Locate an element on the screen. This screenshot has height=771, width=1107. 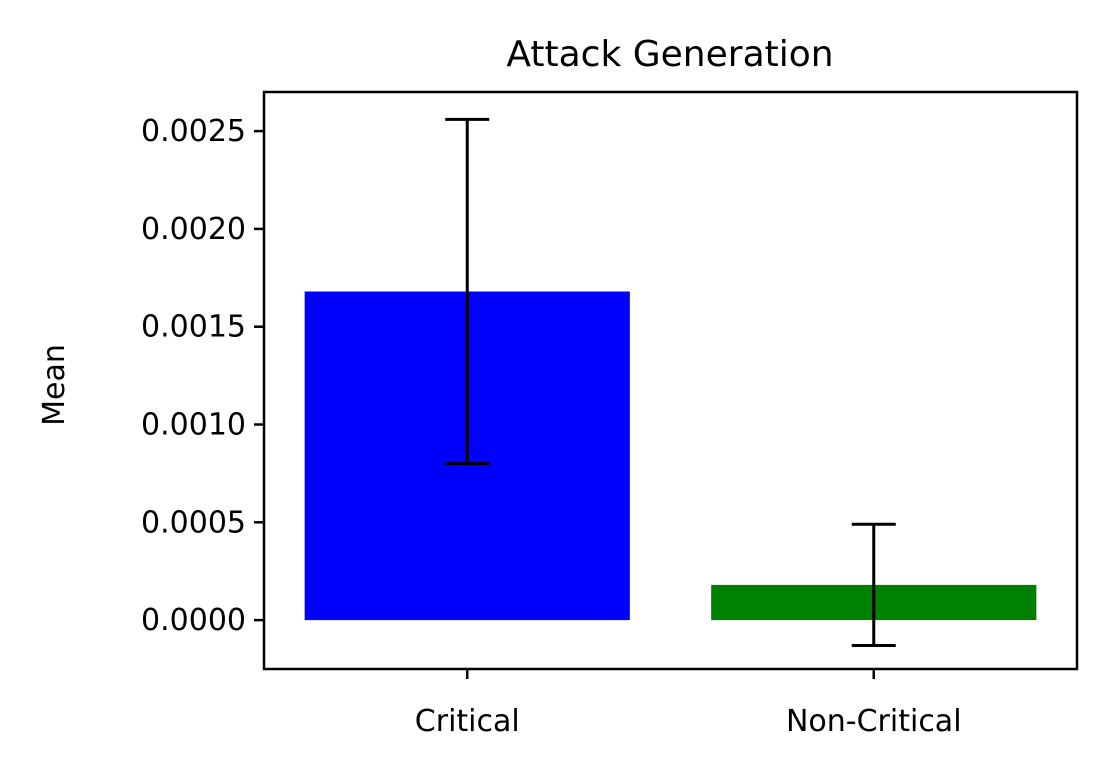
y-tick-label: 0.0020 is located at coordinates (193, 229).